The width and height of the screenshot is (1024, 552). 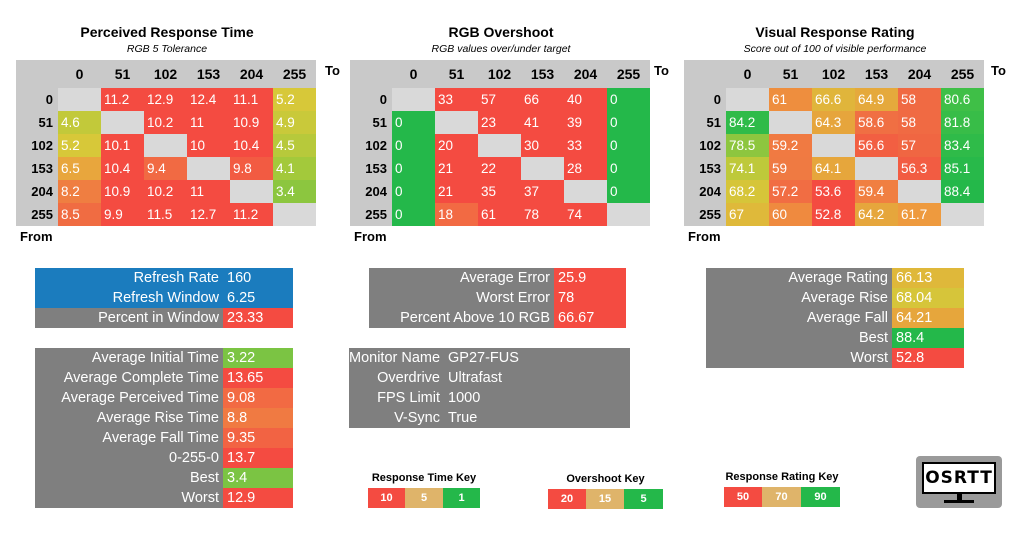 I want to click on stat-label: Refresh Window, so click(x=129, y=298).